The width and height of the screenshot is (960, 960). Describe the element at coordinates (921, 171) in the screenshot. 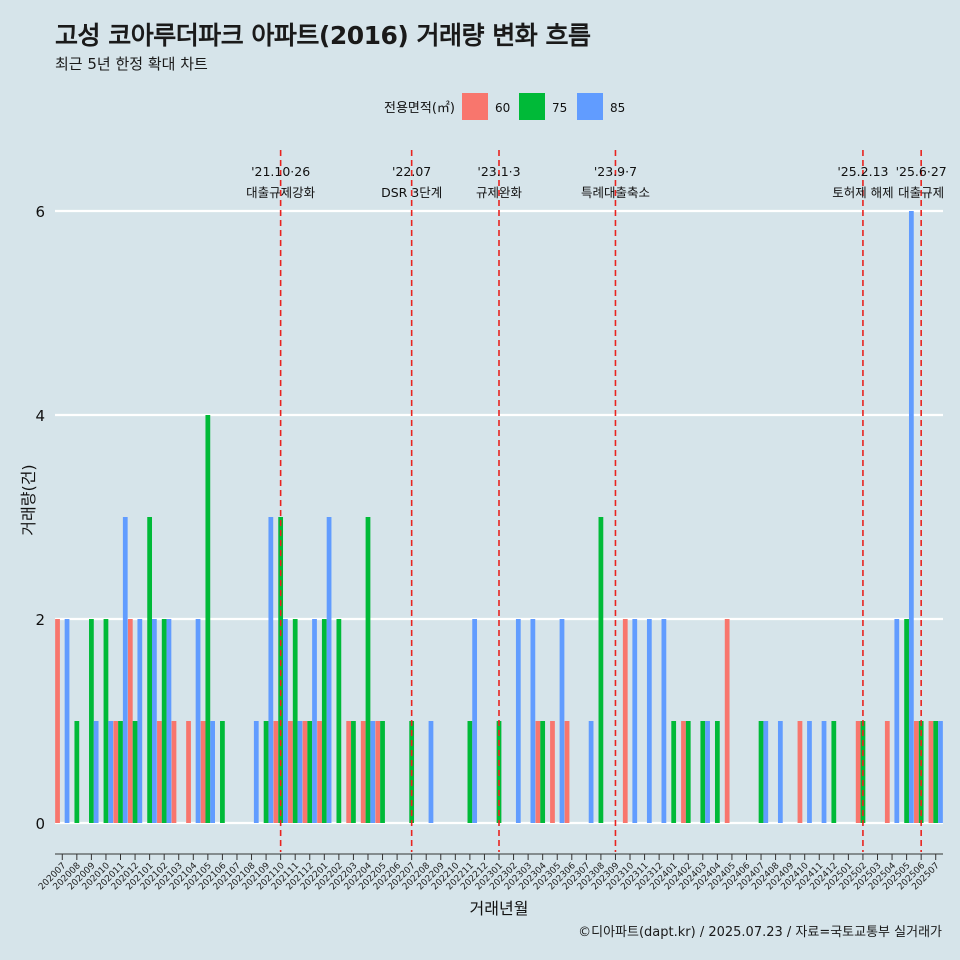

I see `event-date-label: '25.6·27` at that location.